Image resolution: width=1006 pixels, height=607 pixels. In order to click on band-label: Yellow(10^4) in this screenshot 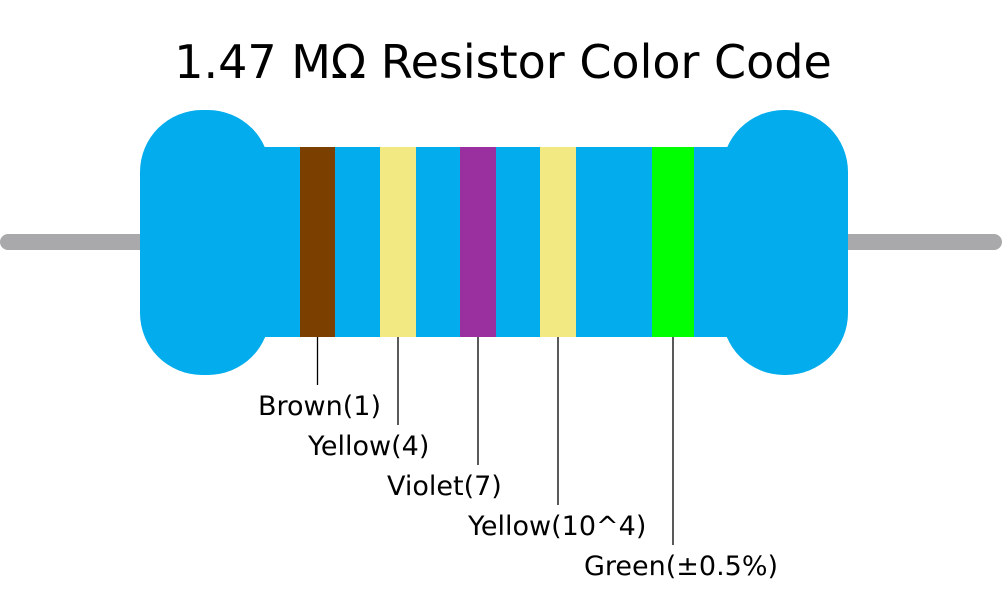, I will do `click(556, 526)`.